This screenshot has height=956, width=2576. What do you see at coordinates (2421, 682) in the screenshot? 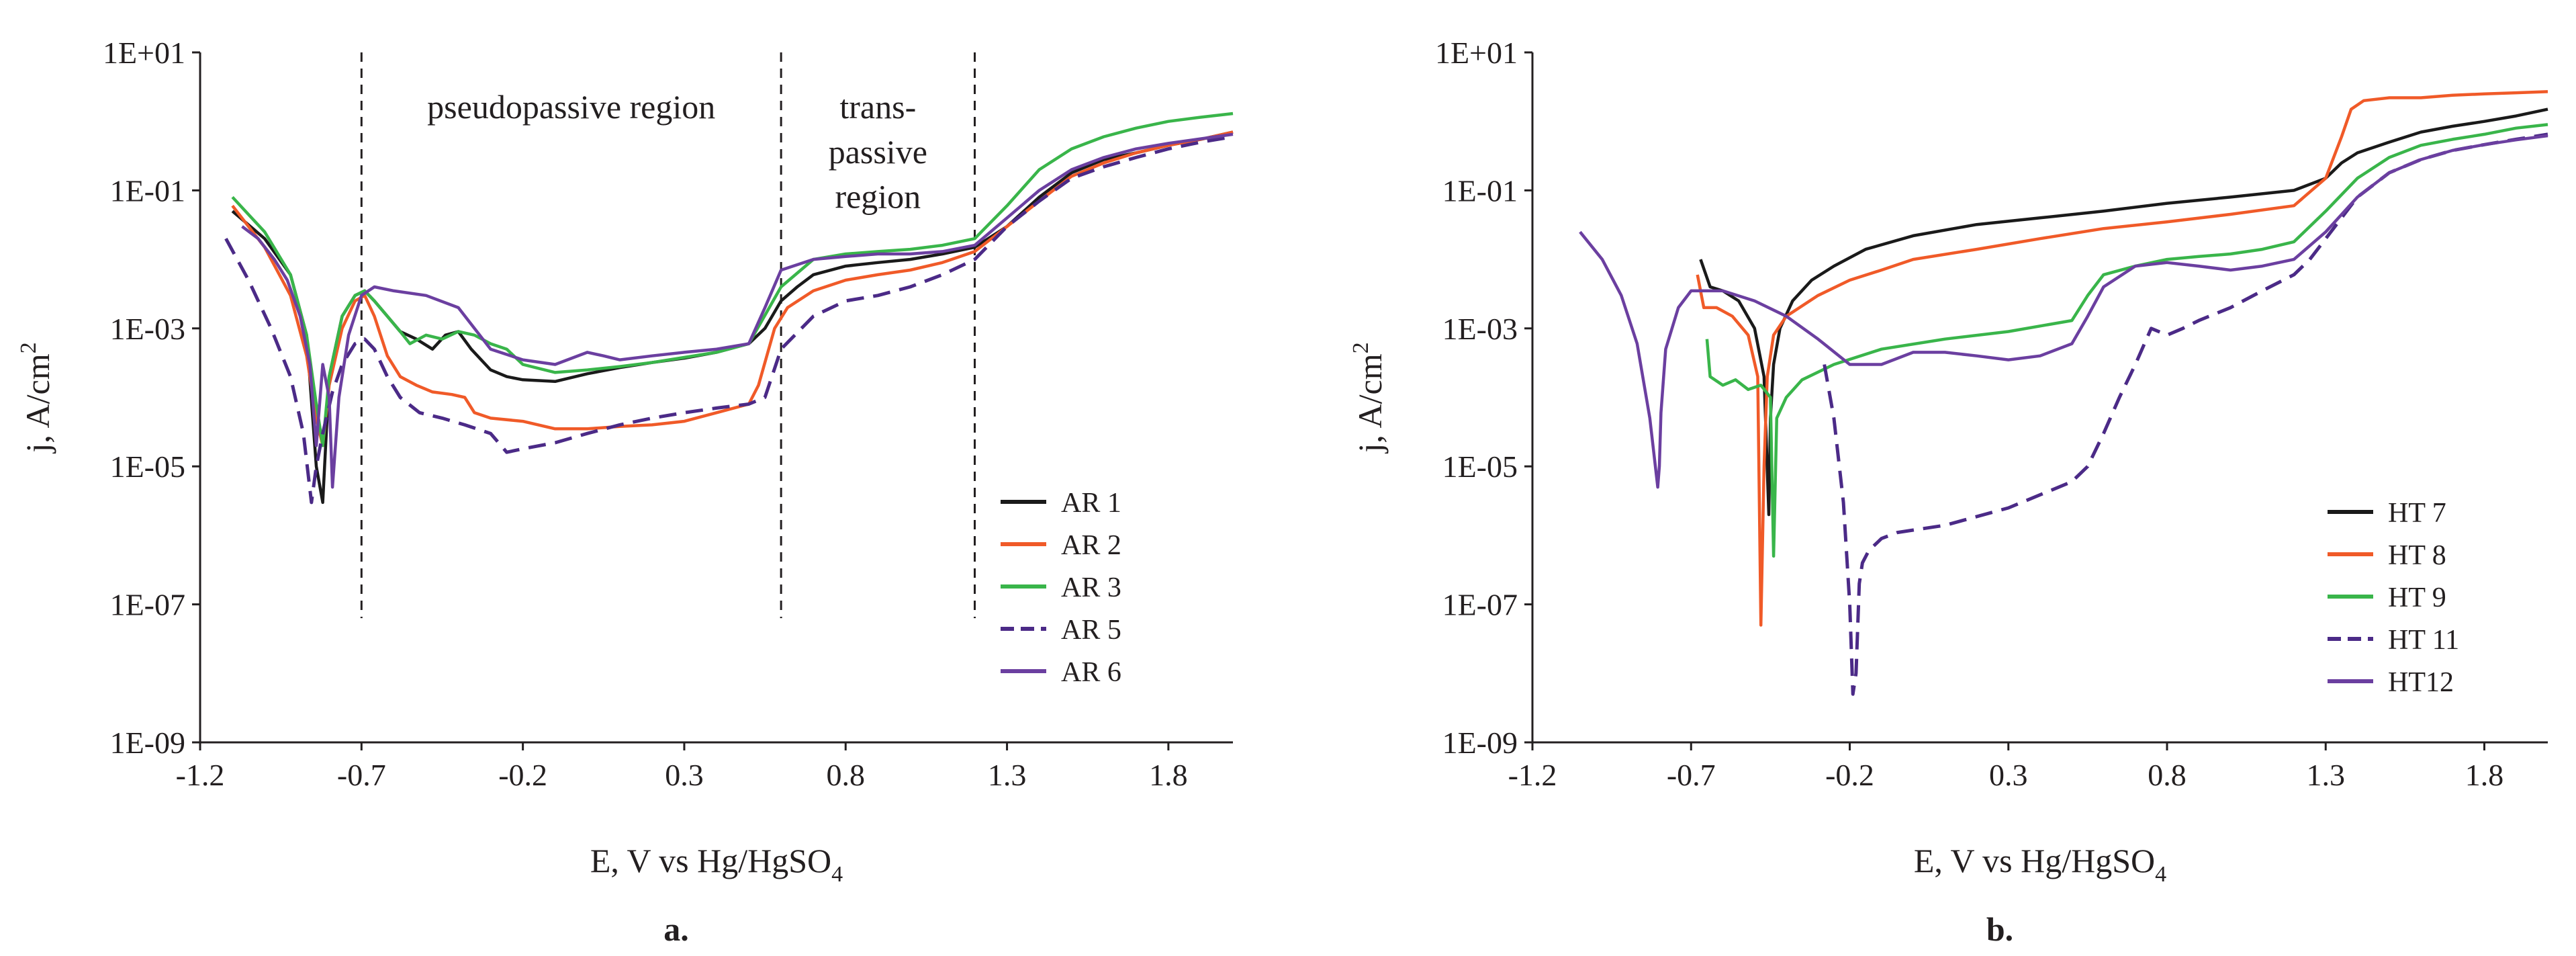
I see `legend-label: HT12` at bounding box center [2421, 682].